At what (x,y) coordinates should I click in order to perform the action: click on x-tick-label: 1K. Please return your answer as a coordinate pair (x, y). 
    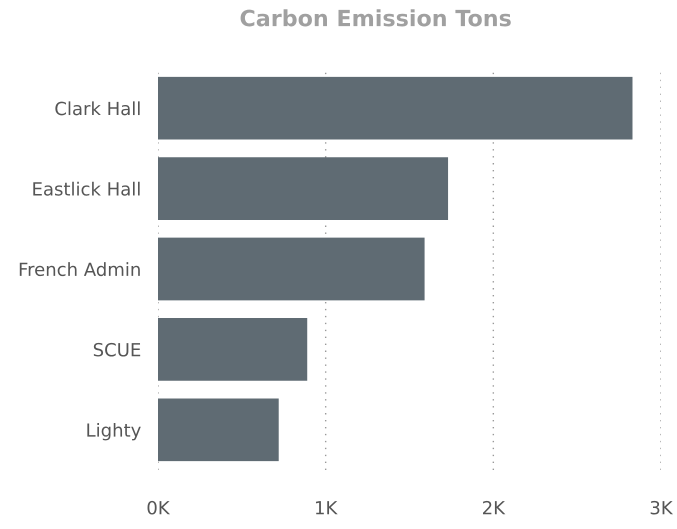
    Looking at the image, I should click on (327, 507).